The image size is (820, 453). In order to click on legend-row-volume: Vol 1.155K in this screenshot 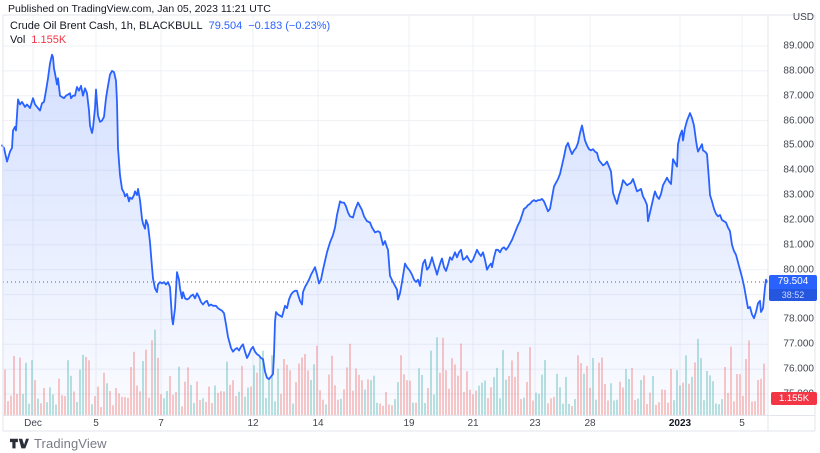, I will do `click(170, 40)`.